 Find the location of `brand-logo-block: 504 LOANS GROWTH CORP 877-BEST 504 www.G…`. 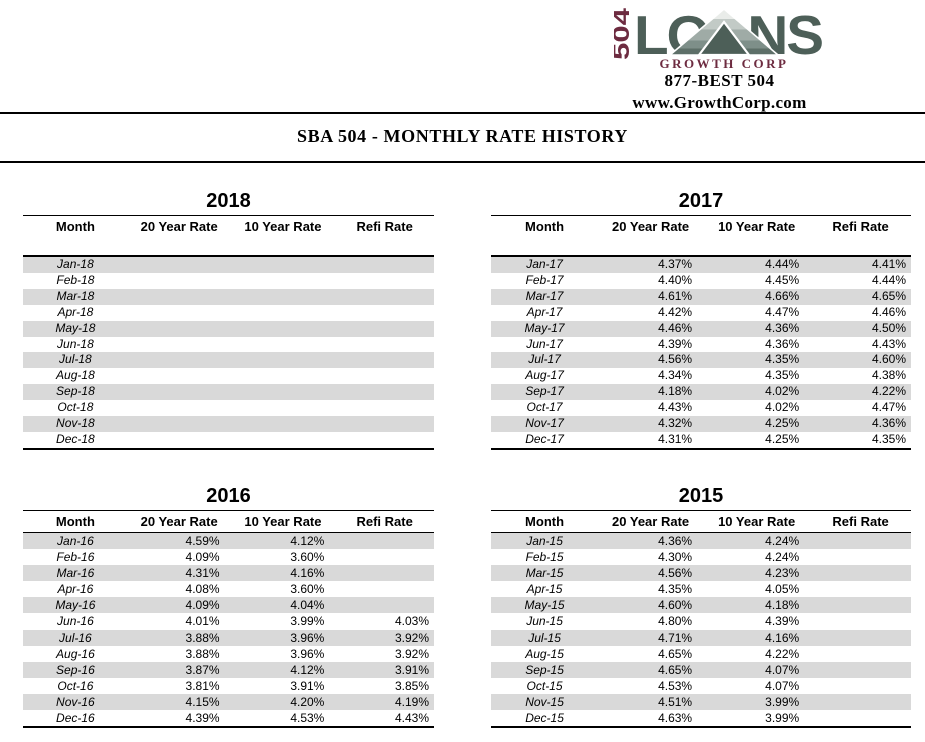

brand-logo-block: 504 LOANS GROWTH CORP 877-BEST 504 www.G… is located at coordinates (719, 57).